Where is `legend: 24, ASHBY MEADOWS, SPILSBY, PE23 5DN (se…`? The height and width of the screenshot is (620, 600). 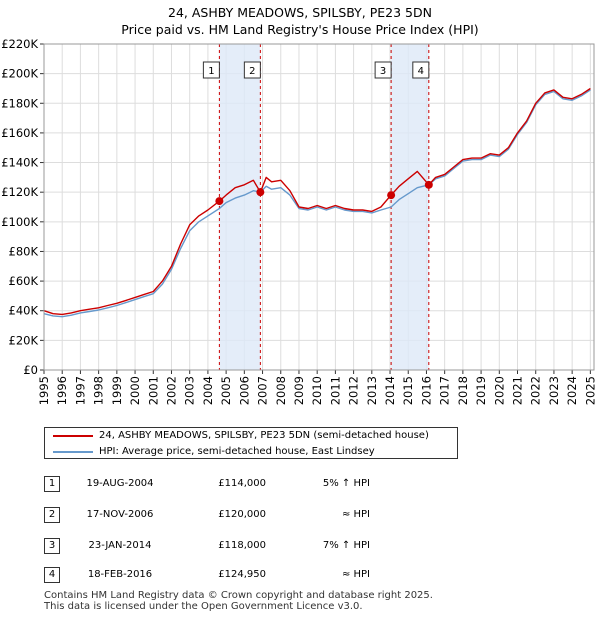
legend: 24, ASHBY MEADOWS, SPILSBY, PE23 5DN (se… is located at coordinates (251, 443).